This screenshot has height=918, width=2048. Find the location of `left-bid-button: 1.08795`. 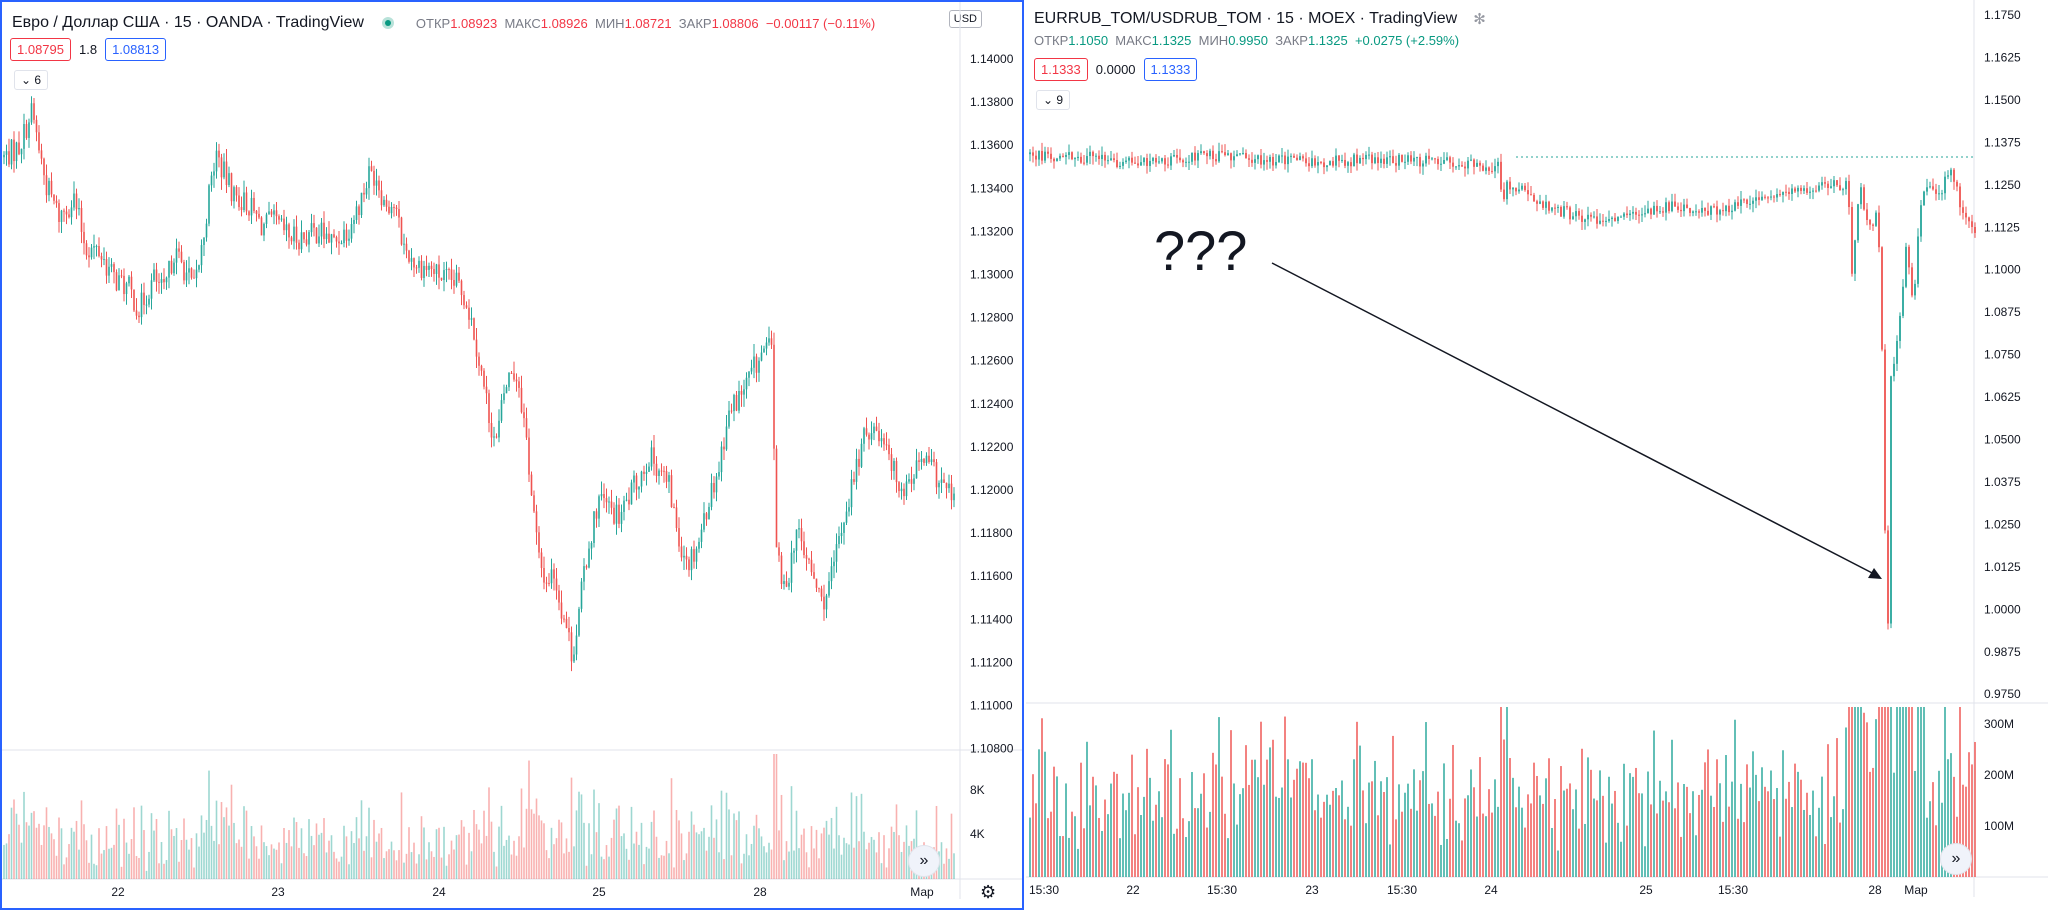

left-bid-button: 1.08795 is located at coordinates (40, 49).